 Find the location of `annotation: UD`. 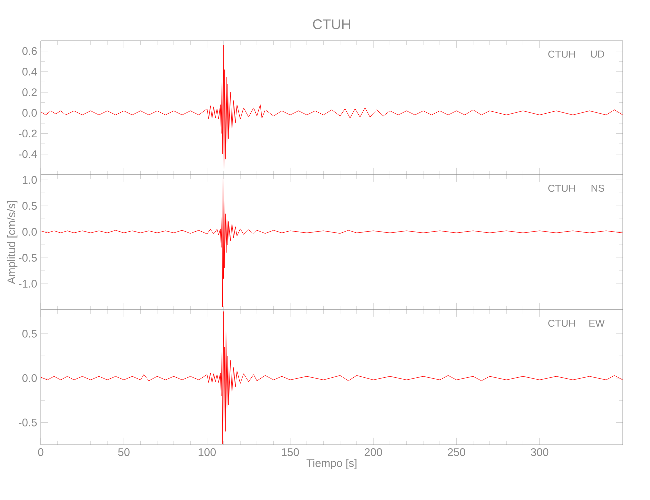

annotation: UD is located at coordinates (597, 54).